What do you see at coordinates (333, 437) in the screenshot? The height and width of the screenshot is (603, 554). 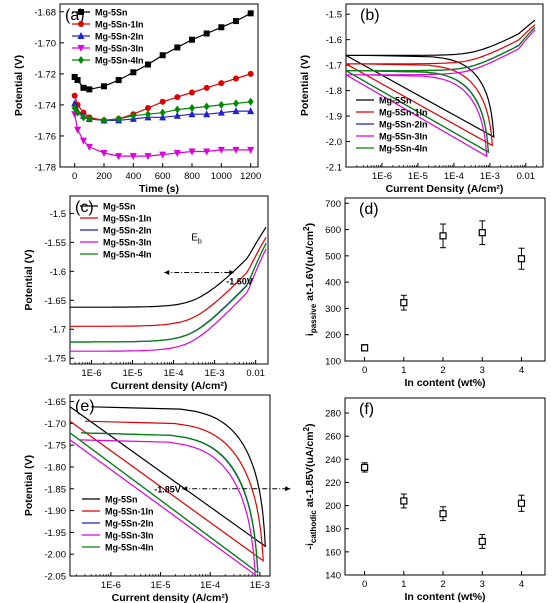 I see `y-tick-label-f: 260` at bounding box center [333, 437].